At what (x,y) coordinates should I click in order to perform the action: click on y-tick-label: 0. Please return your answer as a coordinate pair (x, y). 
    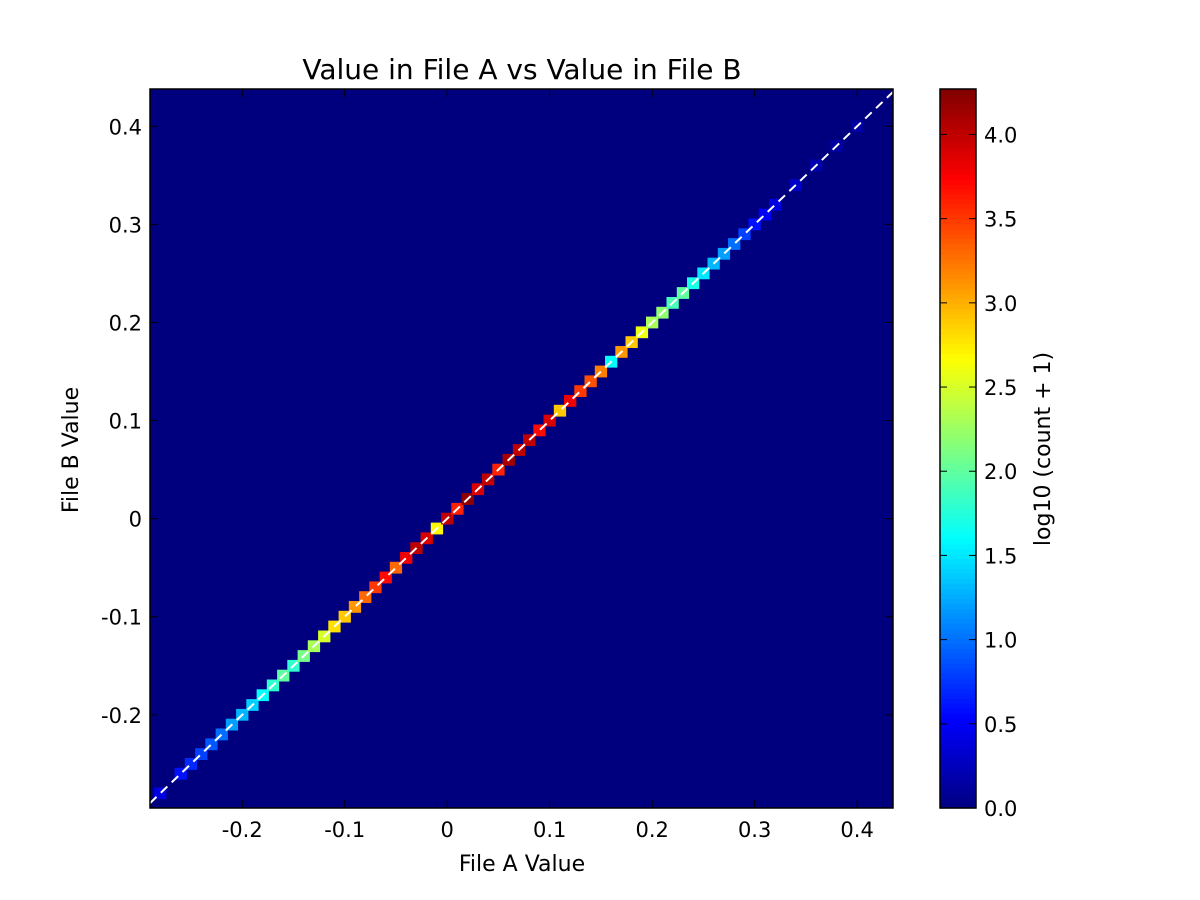
    Looking at the image, I should click on (135, 520).